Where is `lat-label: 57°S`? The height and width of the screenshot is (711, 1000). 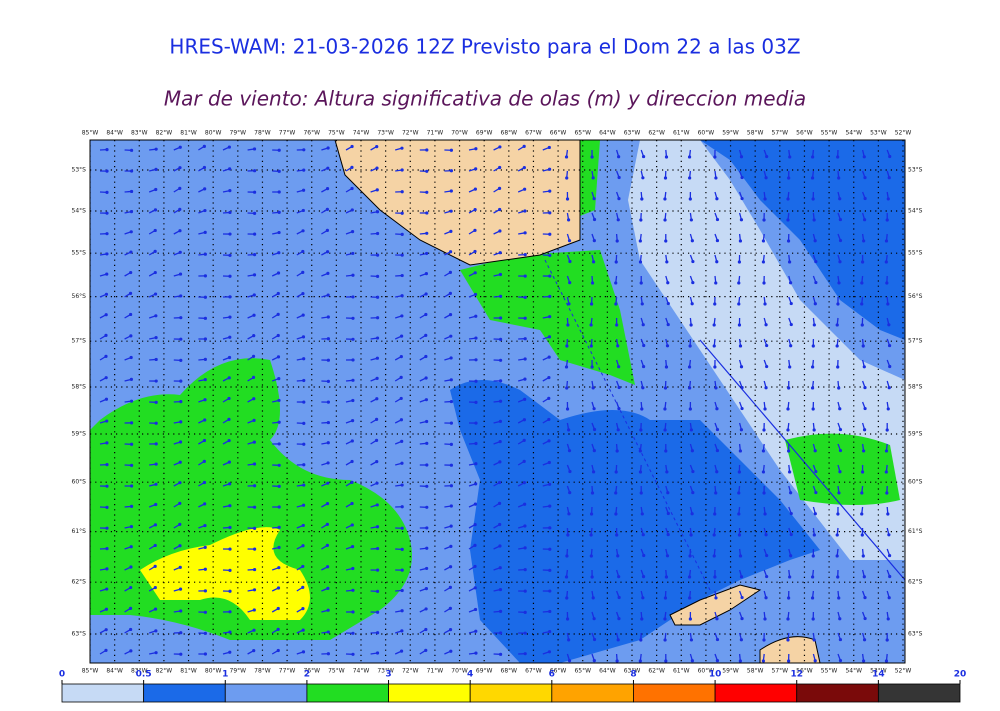
lat-label: 57°S is located at coordinates (79, 341).